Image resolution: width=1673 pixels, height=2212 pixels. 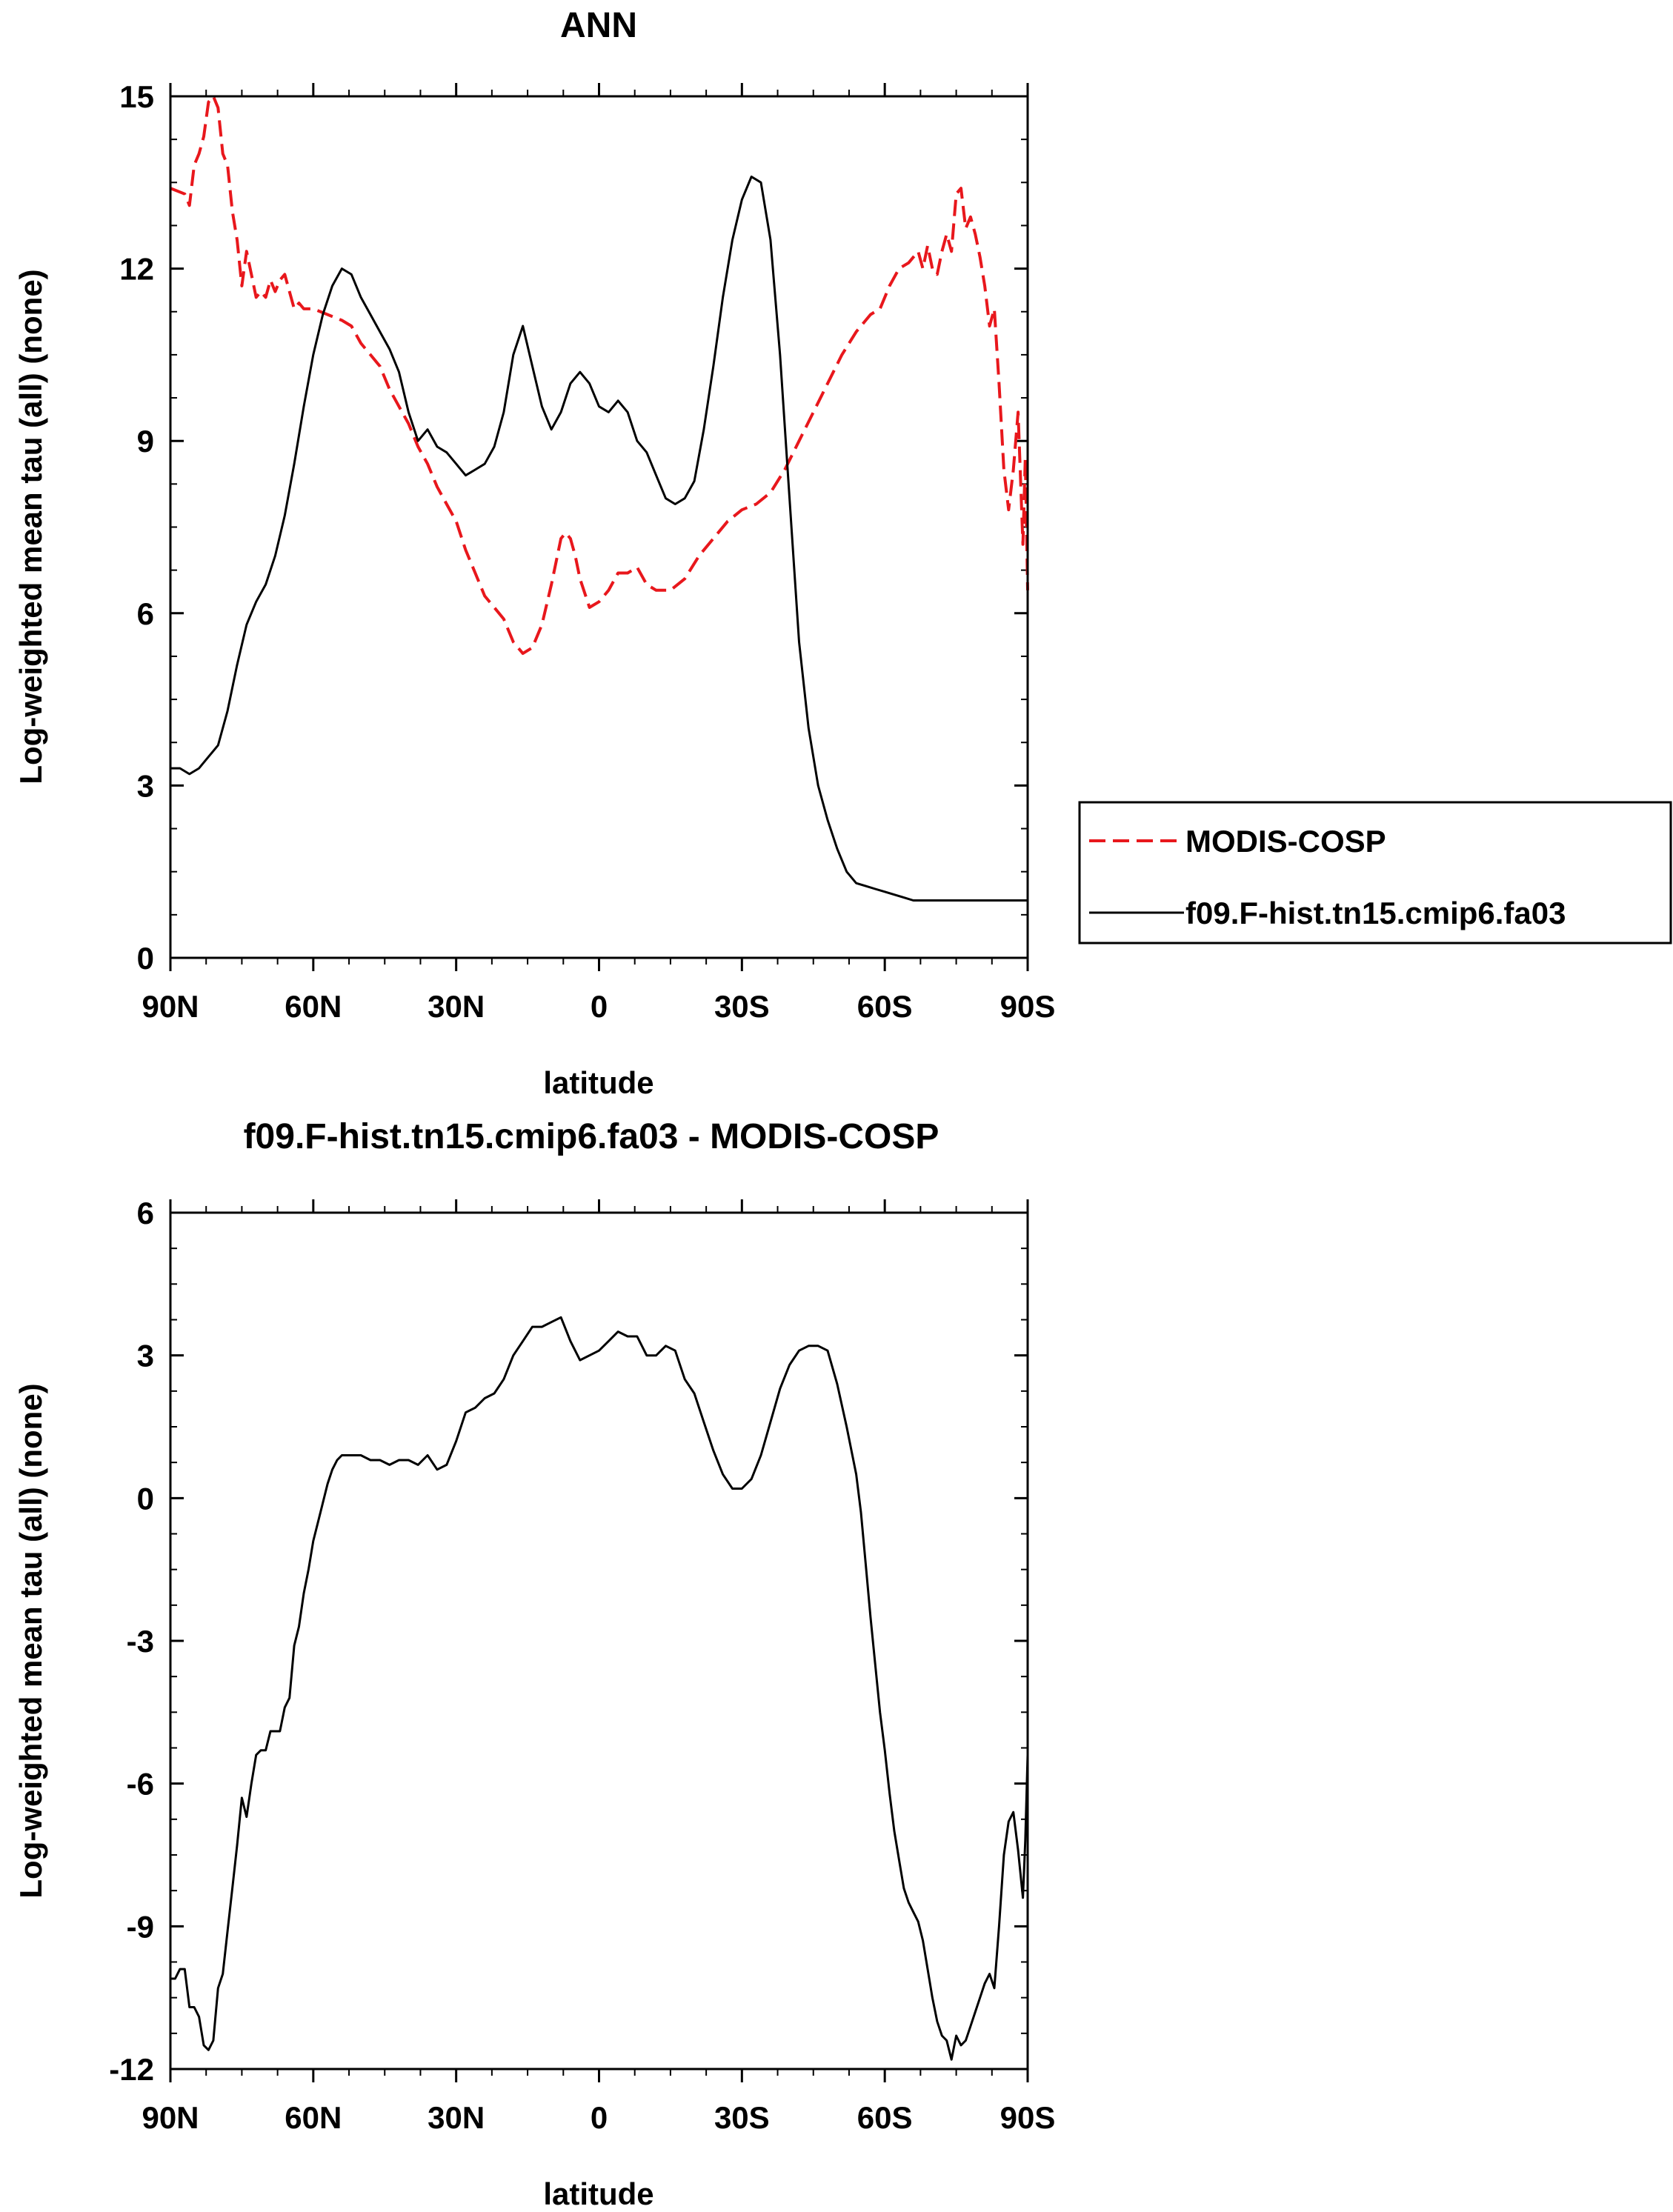 I want to click on bottom-xtick-label: 90S, so click(x=1028, y=2117).